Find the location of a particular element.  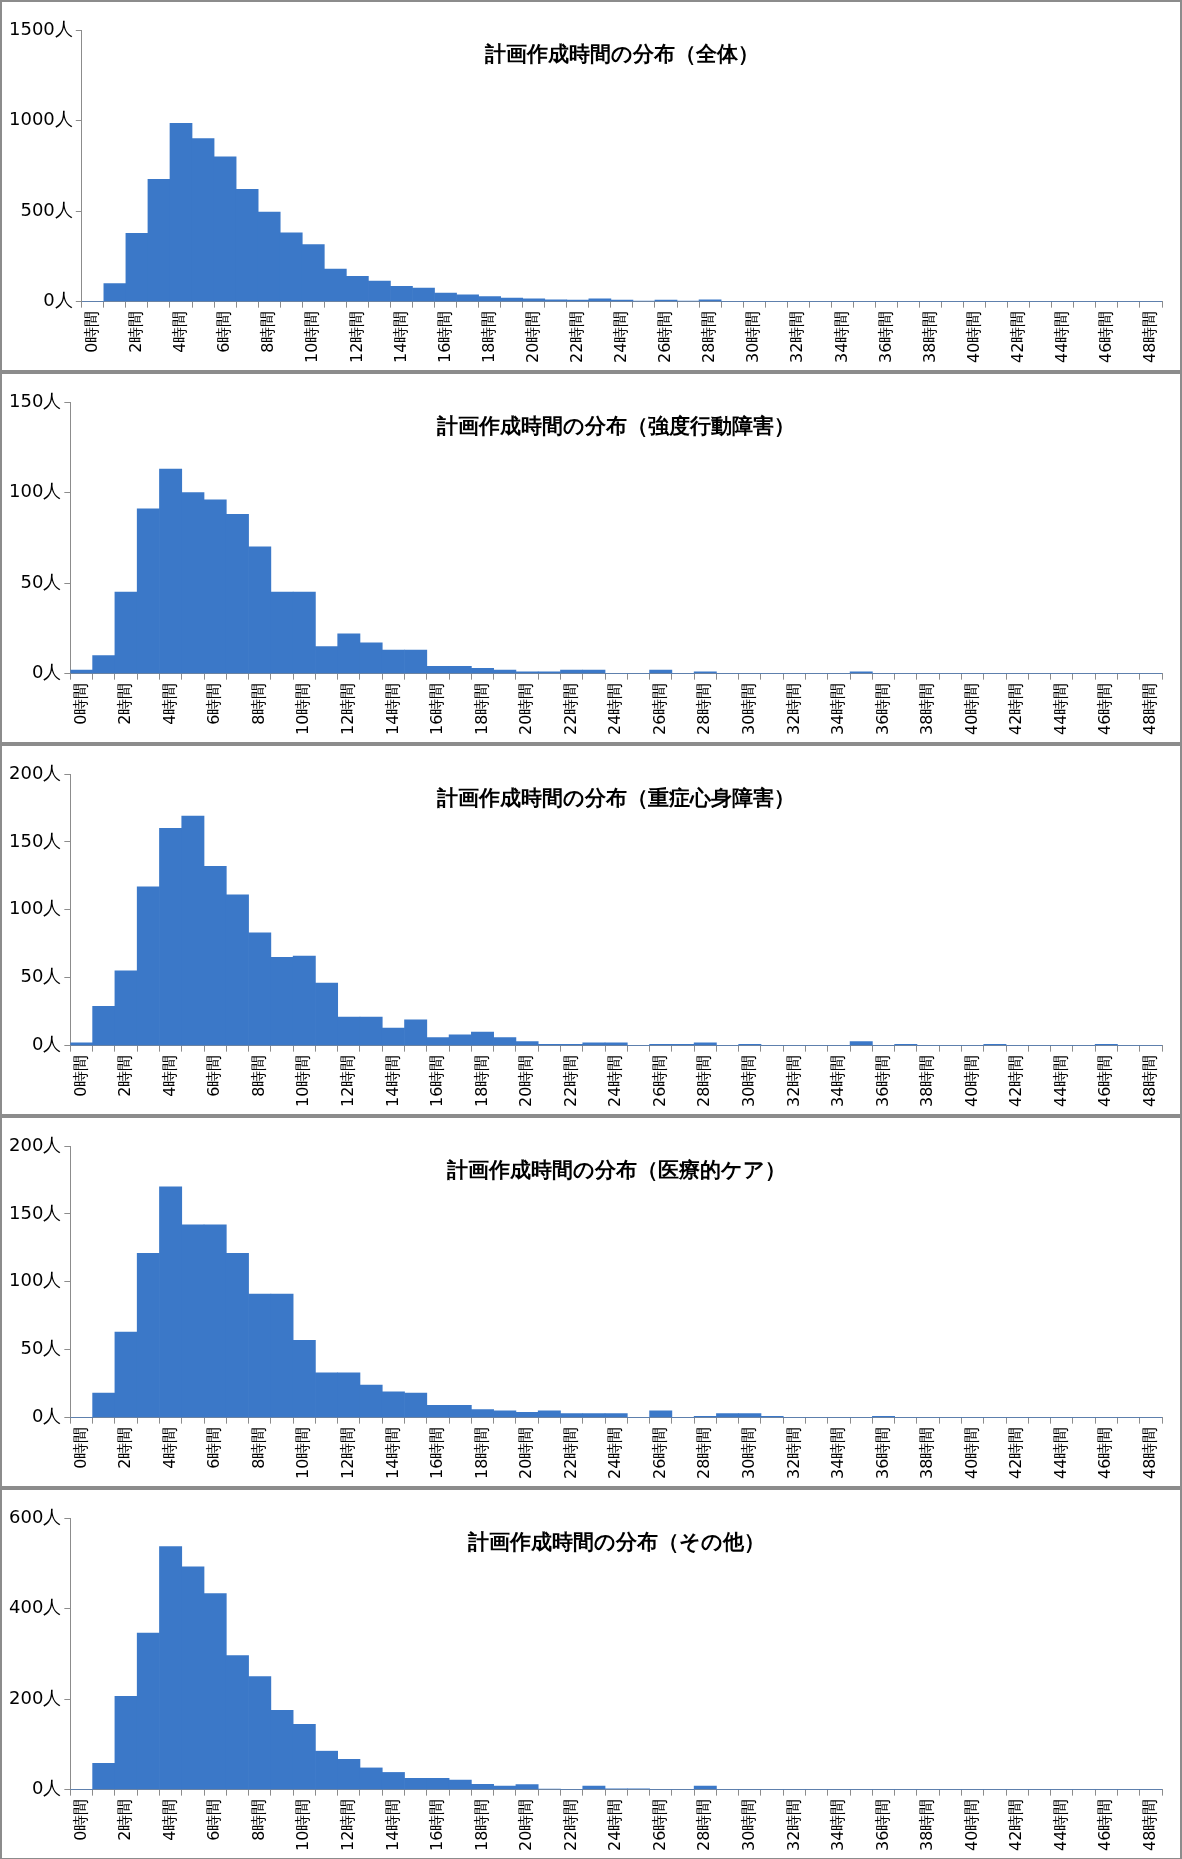

x-tick-label: 0時間 is located at coordinates (80, 703).